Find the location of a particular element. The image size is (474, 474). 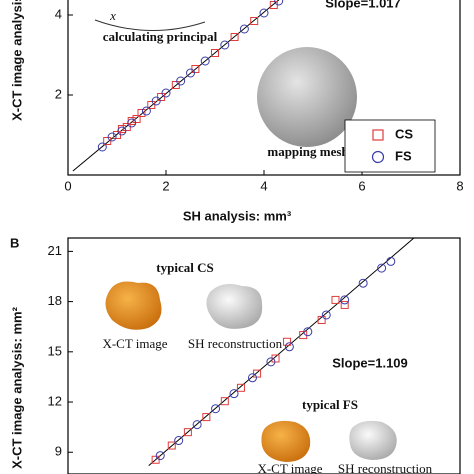

x-tick-label: 6 is located at coordinates (361, 185).